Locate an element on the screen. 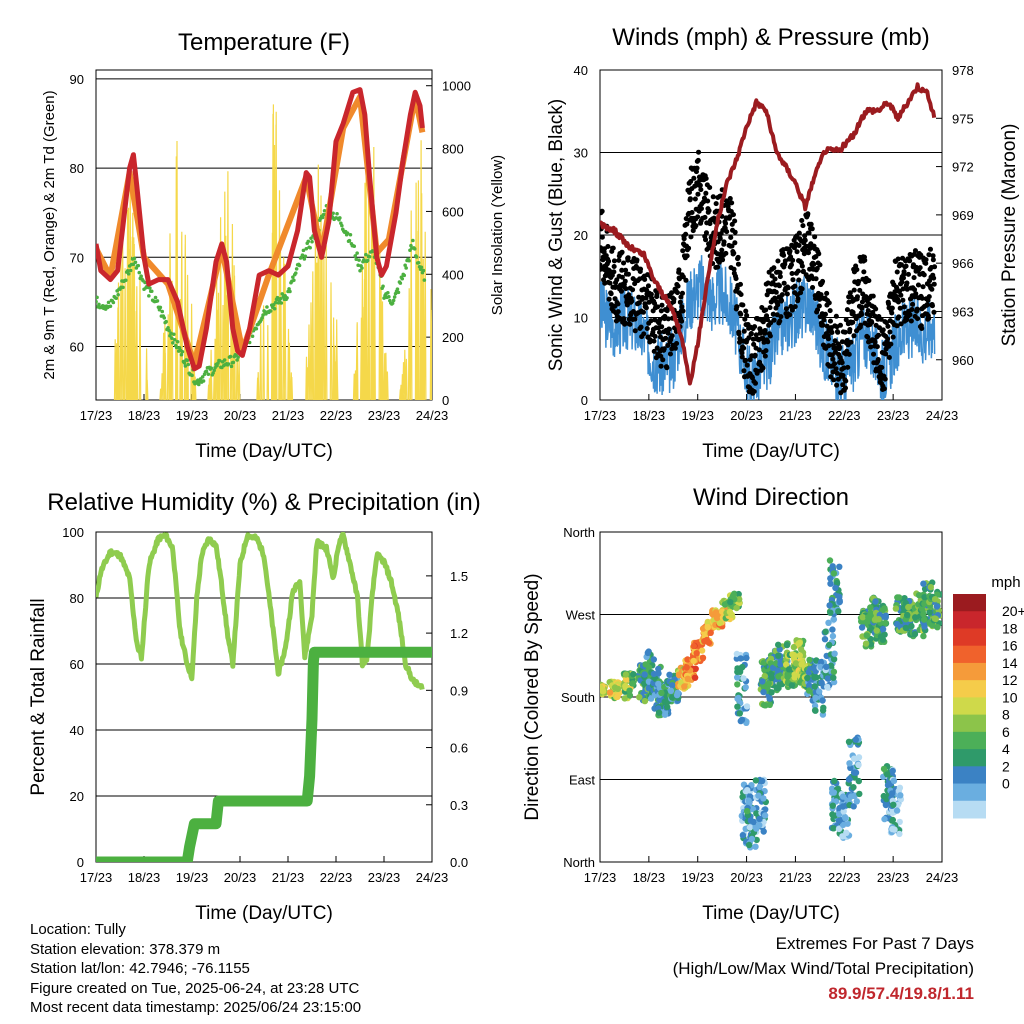  plot-area is located at coordinates (264, 243).